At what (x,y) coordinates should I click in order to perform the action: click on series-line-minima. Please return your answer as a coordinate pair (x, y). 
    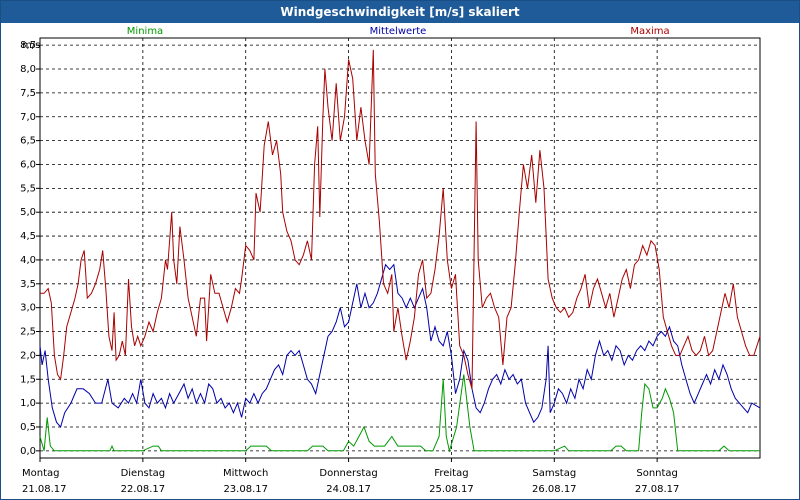
    Looking at the image, I should click on (399, 413).